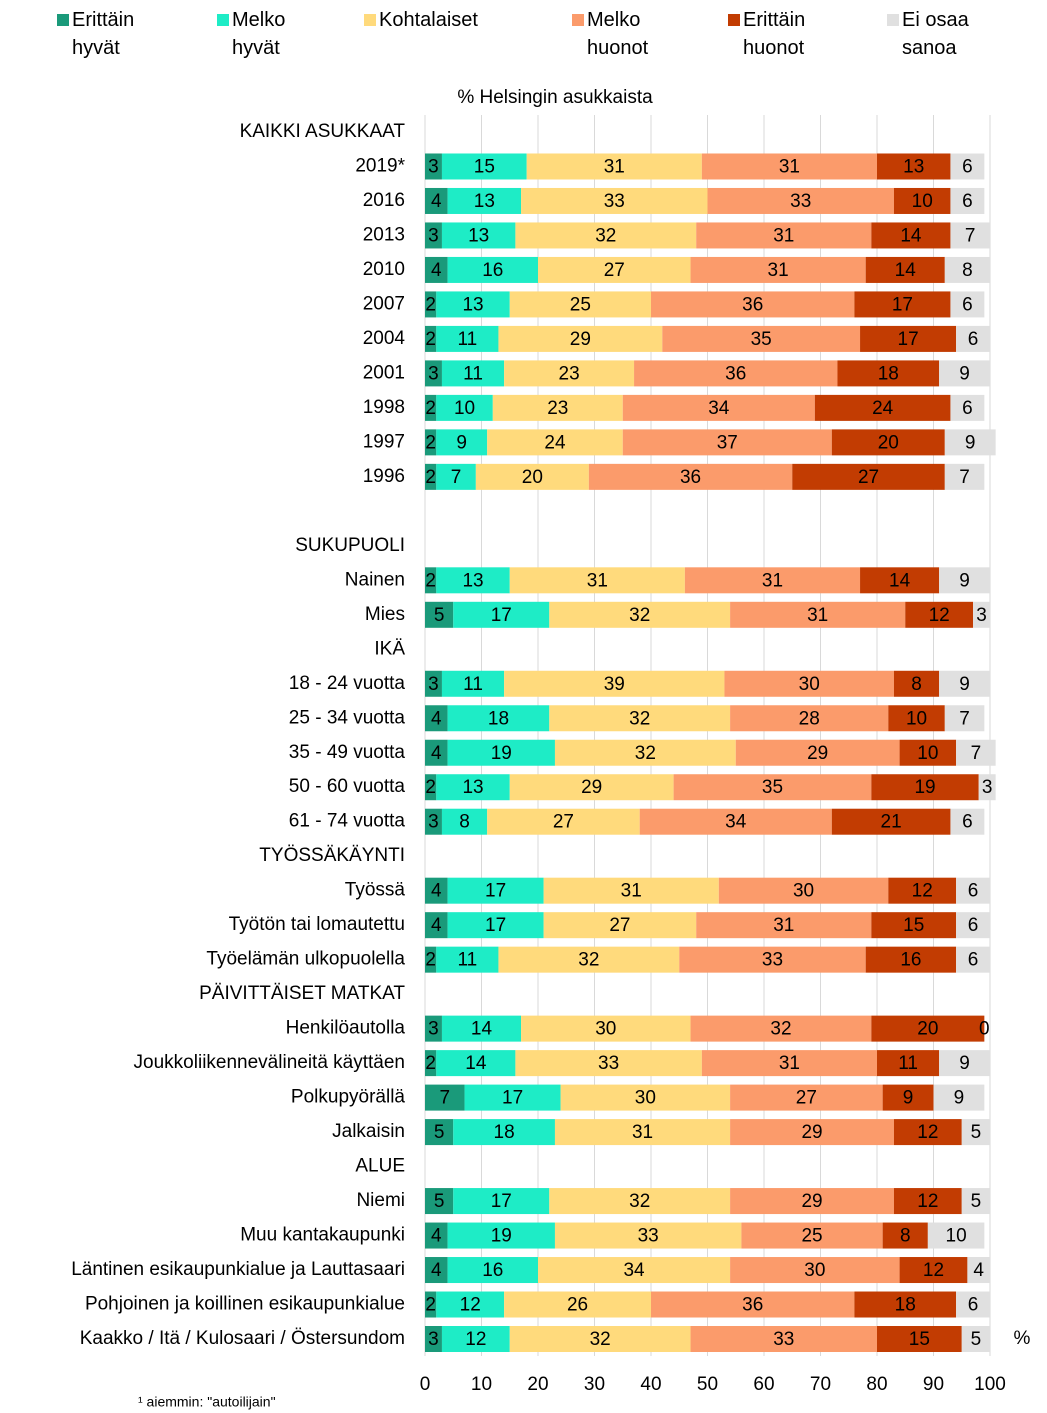 This screenshot has width=1047, height=1413. What do you see at coordinates (820, 1384) in the screenshot?
I see `x-tick-label: 70` at bounding box center [820, 1384].